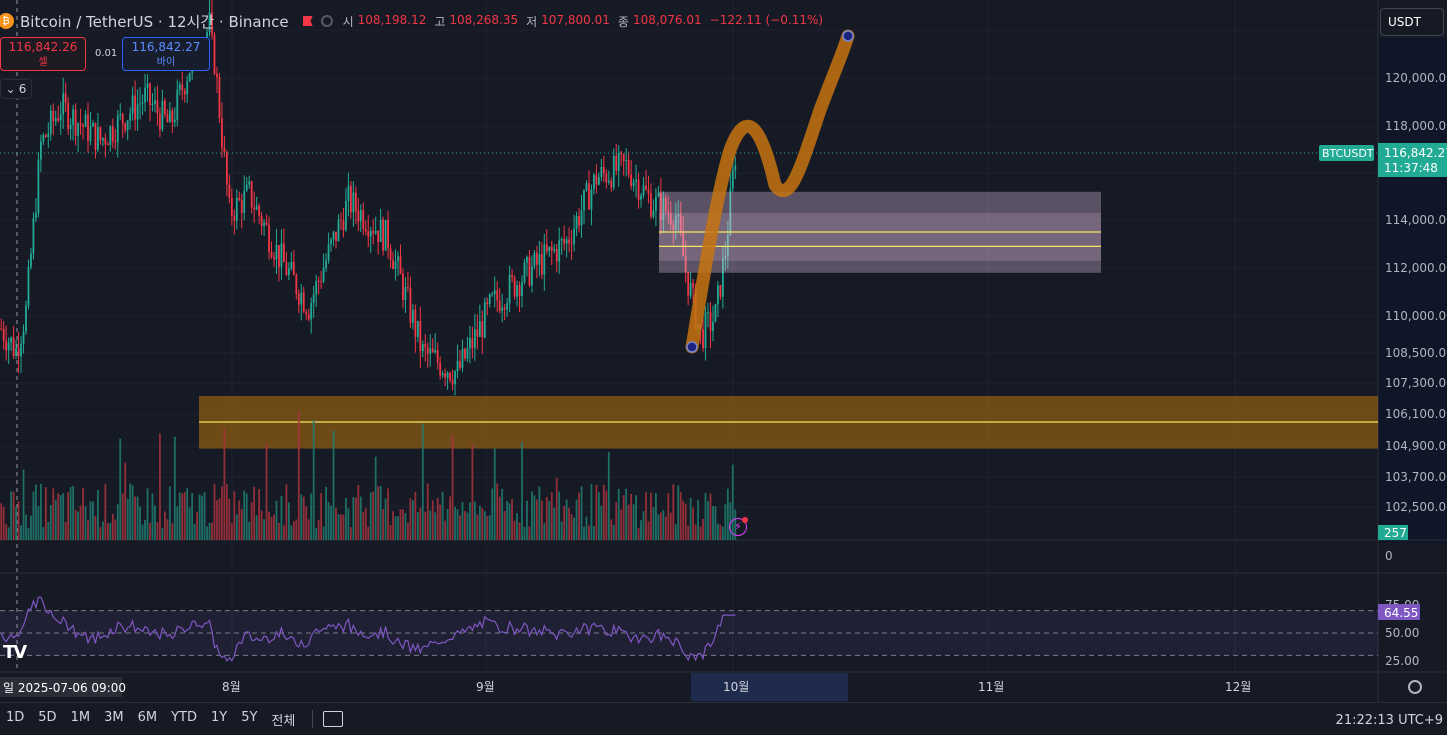 The height and width of the screenshot is (735, 1447). Describe the element at coordinates (1415, 687) in the screenshot. I see `gear-icon` at that location.